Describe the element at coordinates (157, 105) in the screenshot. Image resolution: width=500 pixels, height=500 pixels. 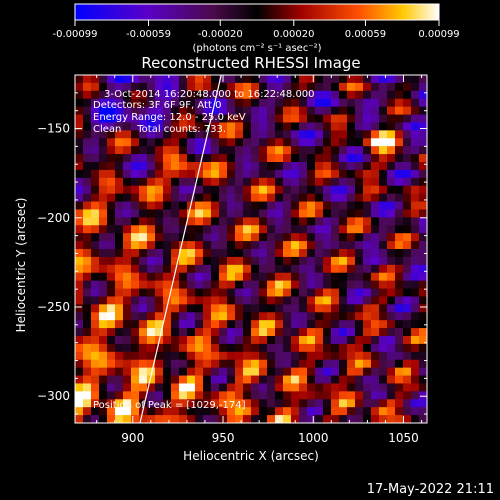
I see `annotation-detectors: Detectors: 3F 6F 9F, Att 0` at that location.